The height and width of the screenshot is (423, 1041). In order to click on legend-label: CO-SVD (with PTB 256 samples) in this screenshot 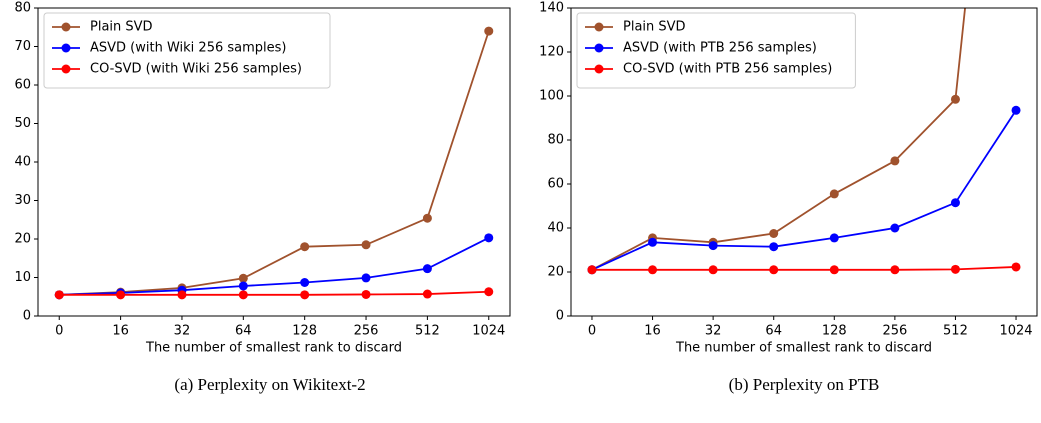, I will do `click(727, 69)`.